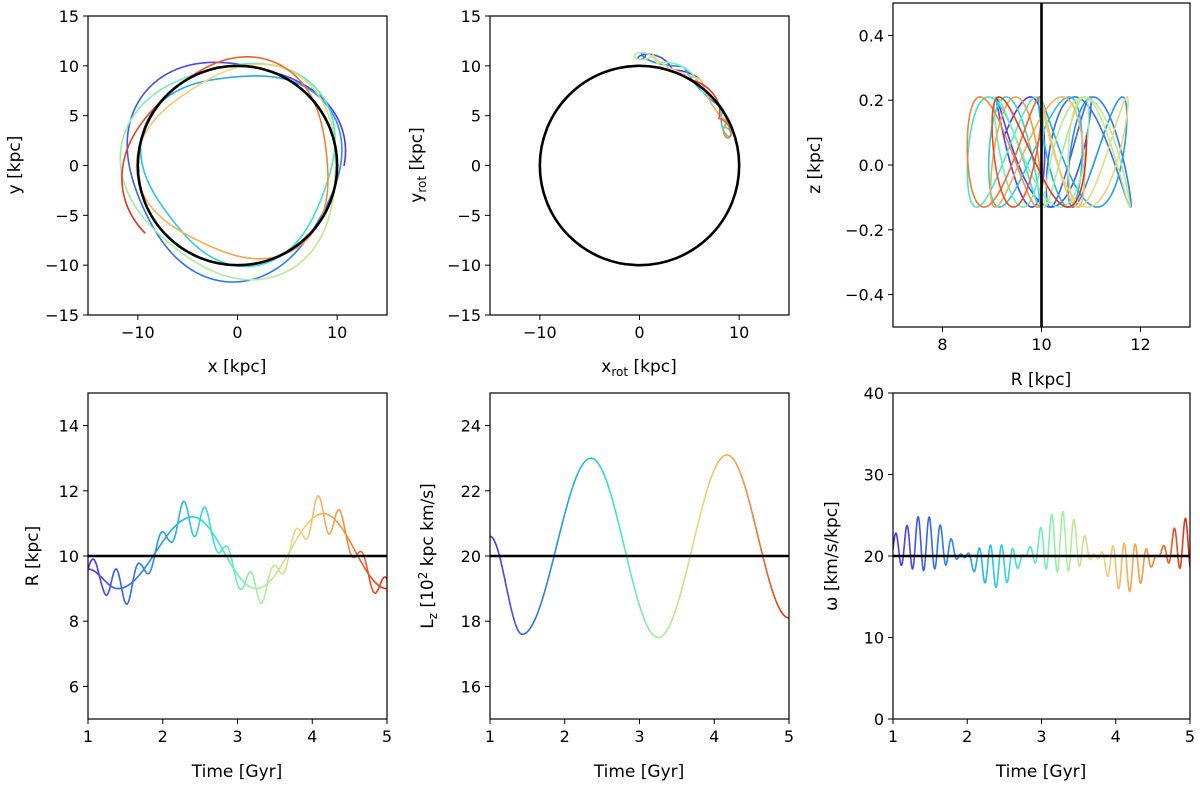  I want to click on y-tick-label: 0, so click(476, 166).